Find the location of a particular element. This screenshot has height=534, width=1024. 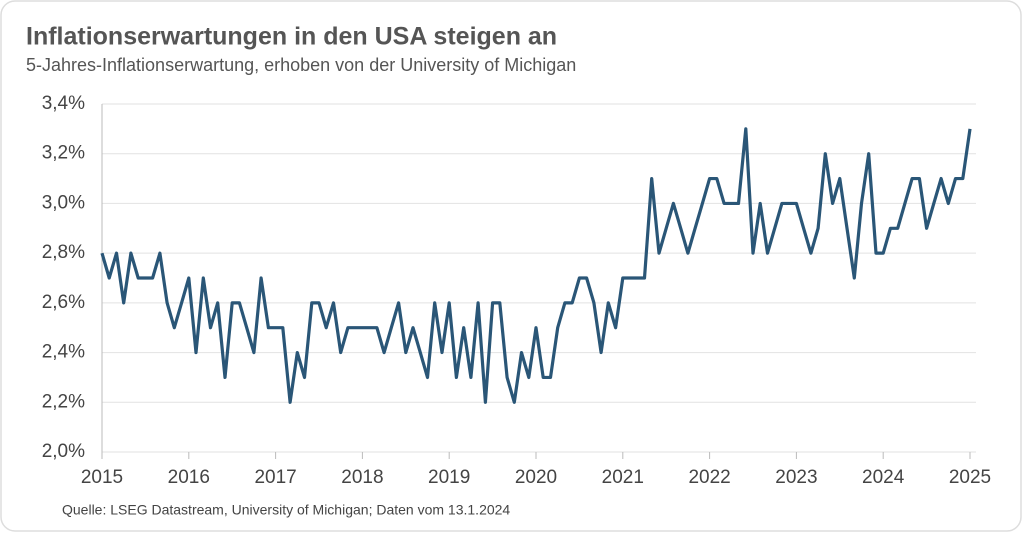

y-tick-label: 2,8% is located at coordinates (63, 252).